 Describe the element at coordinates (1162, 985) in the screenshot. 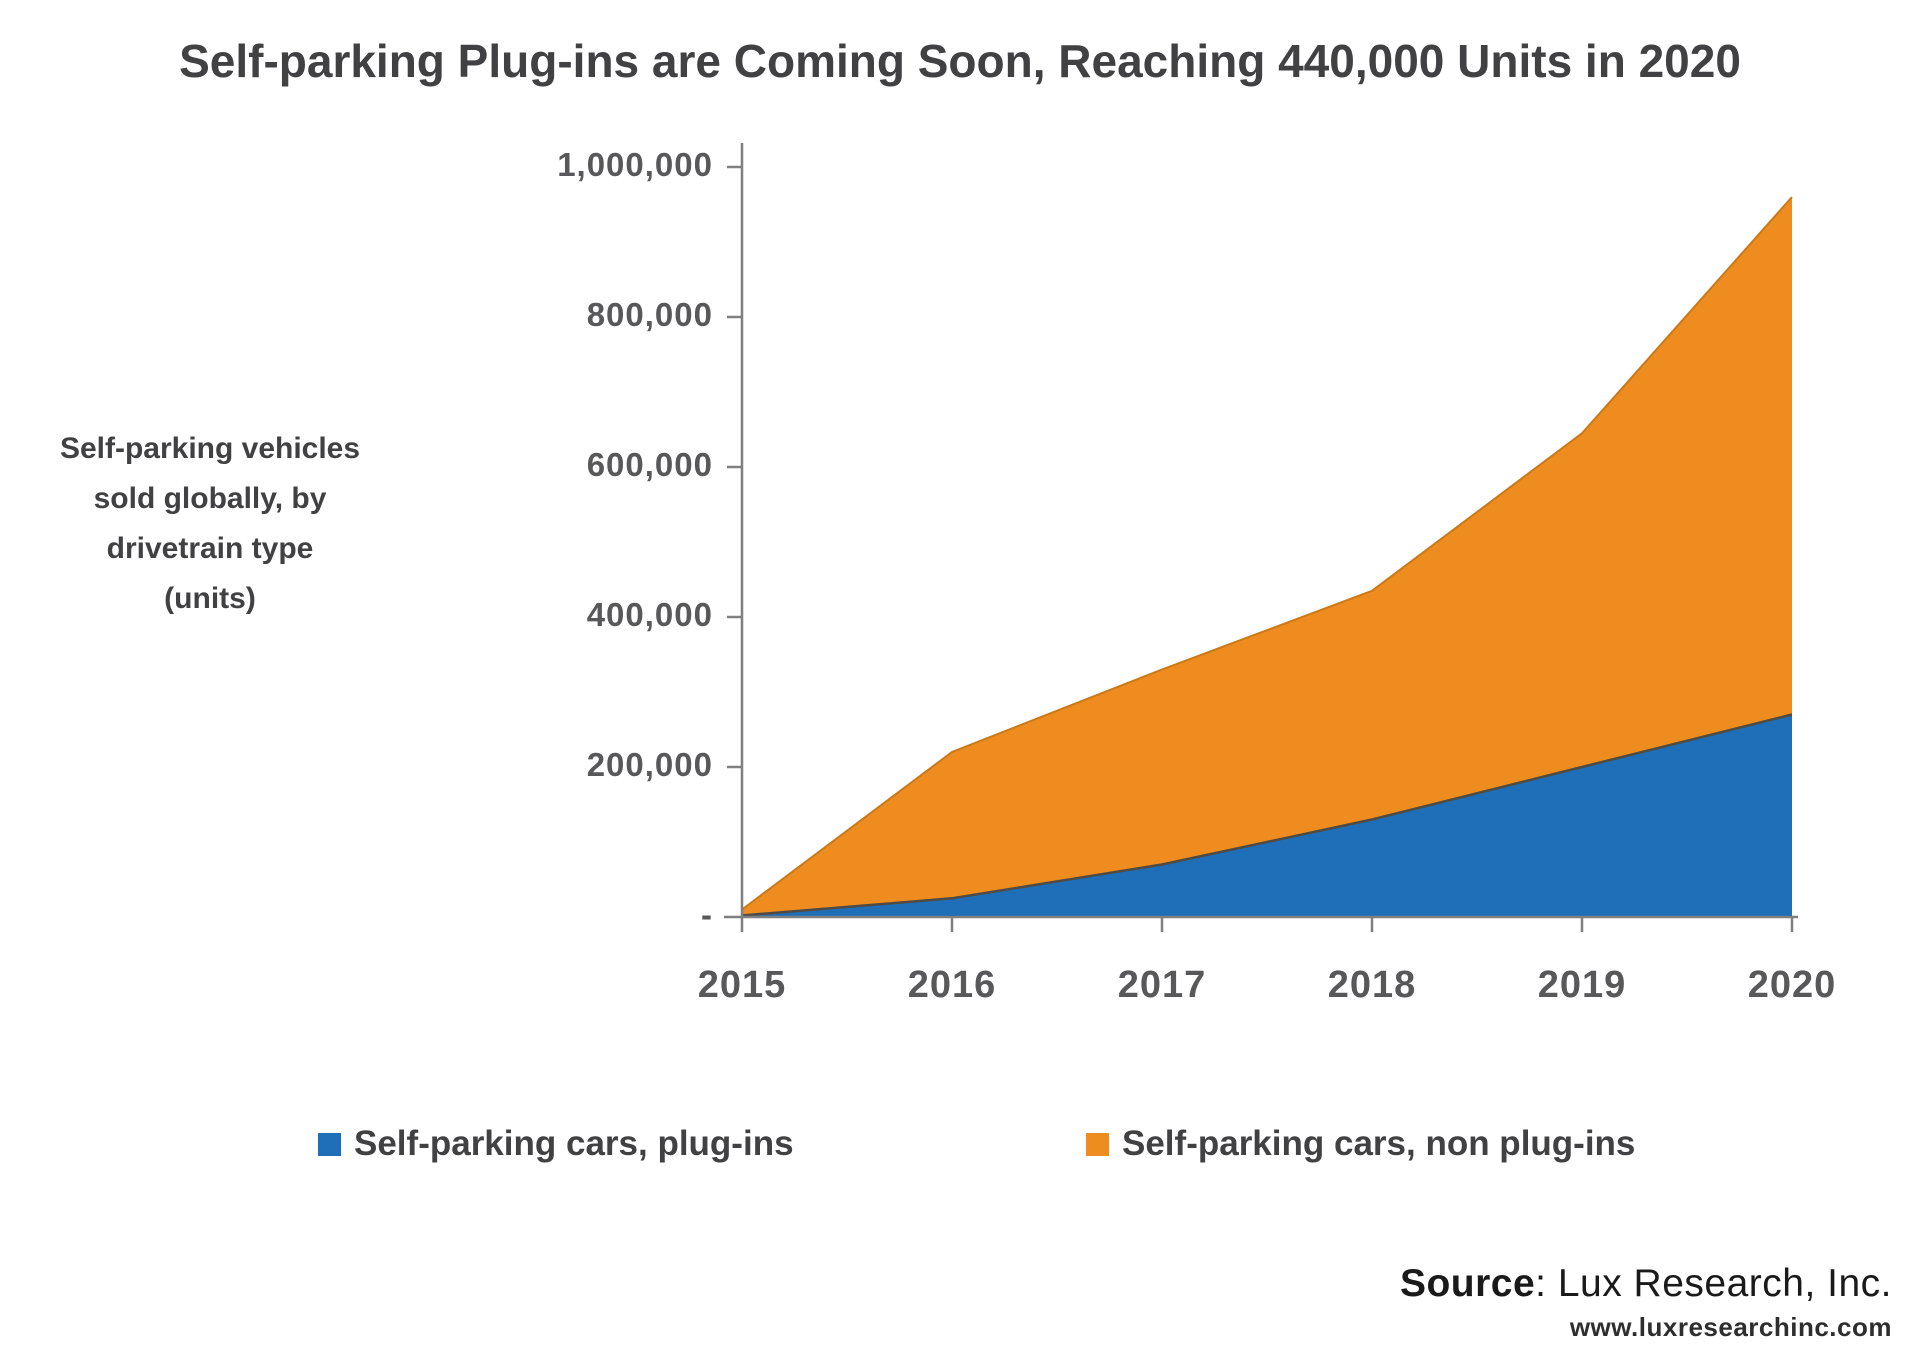

I see `x-tick-label: 2017` at that location.